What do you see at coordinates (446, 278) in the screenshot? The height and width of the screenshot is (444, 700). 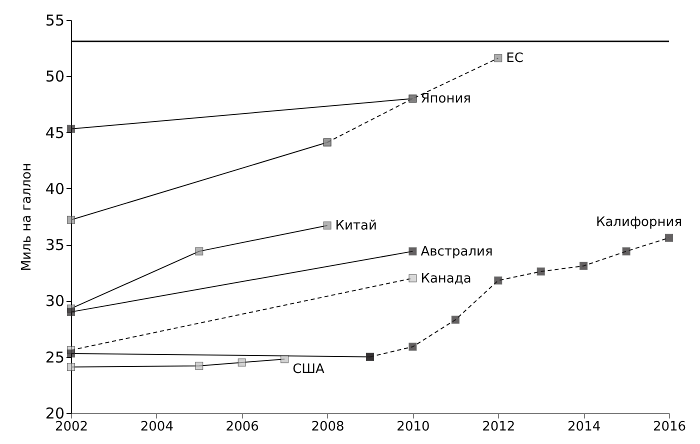 I see `series-label: Канада` at bounding box center [446, 278].